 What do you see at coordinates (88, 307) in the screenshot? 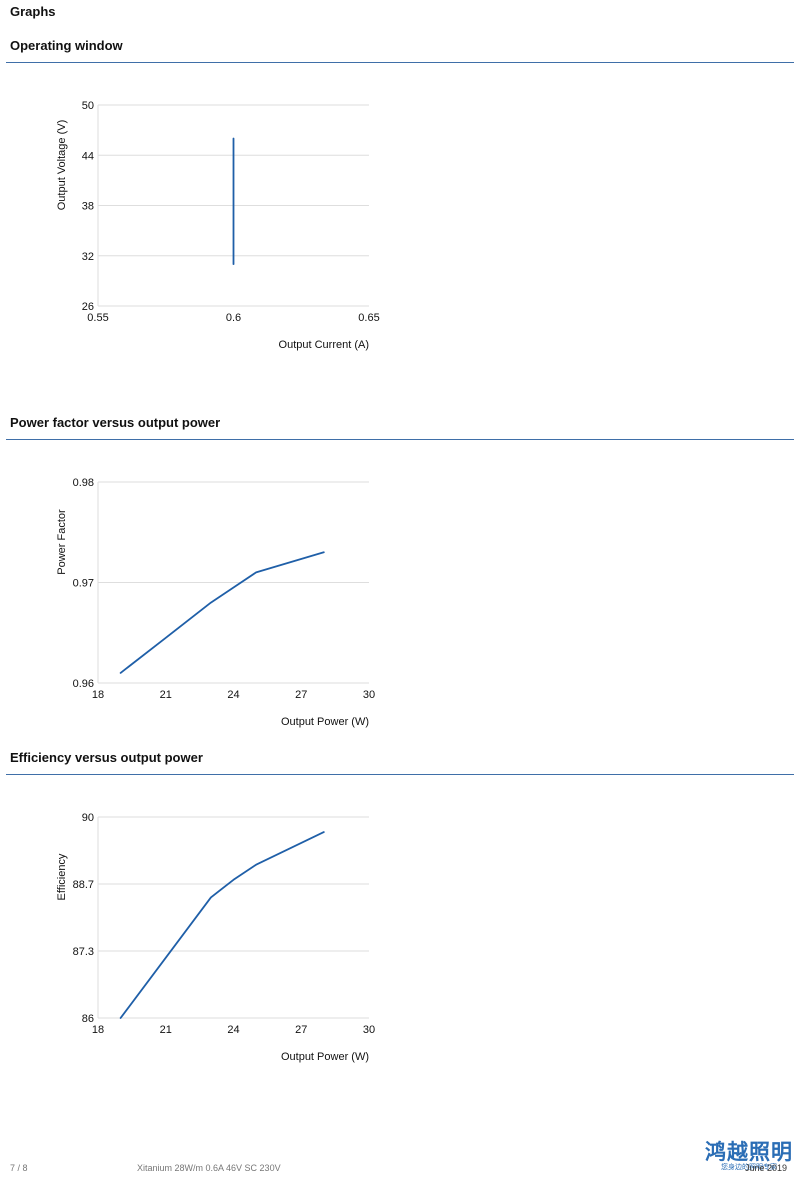
I see `y-tick-label: 26` at bounding box center [88, 307].